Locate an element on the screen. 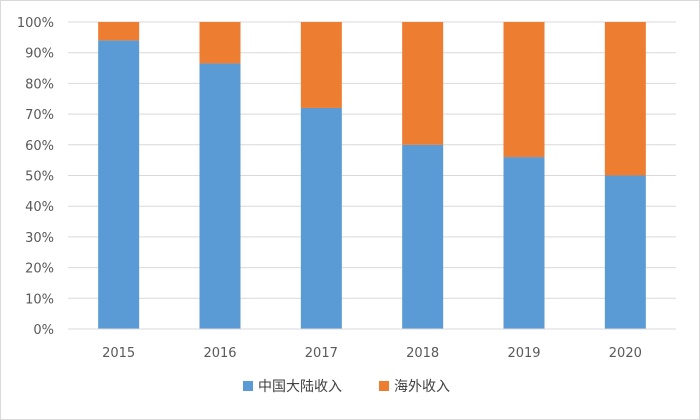 The width and height of the screenshot is (700, 420). y-tick-label: 90% is located at coordinates (39, 54).